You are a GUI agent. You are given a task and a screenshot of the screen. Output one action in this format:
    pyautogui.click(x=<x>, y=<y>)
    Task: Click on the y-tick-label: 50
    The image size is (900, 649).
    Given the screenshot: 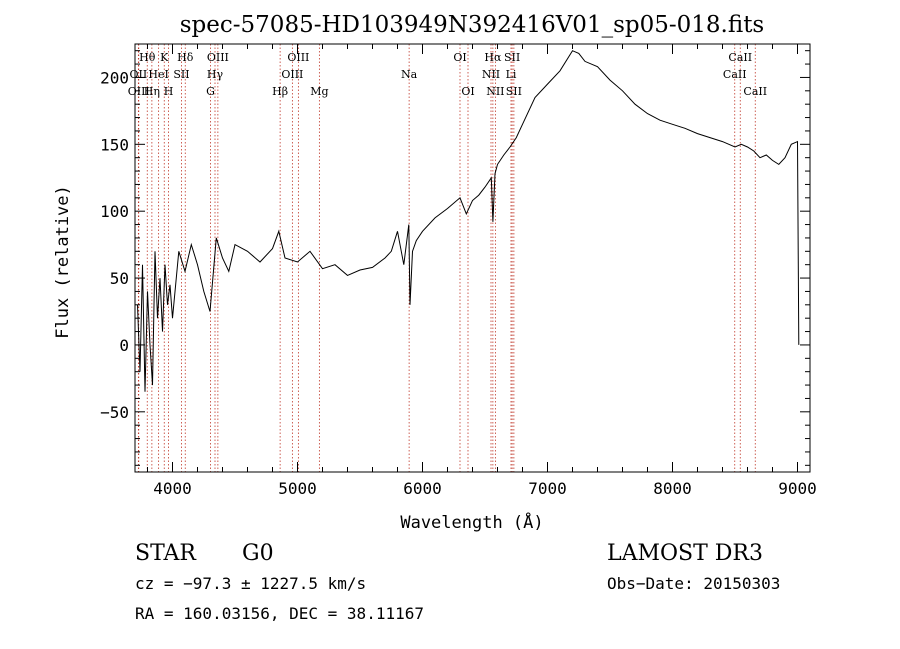 What is the action you would take?
    pyautogui.click(x=119, y=278)
    